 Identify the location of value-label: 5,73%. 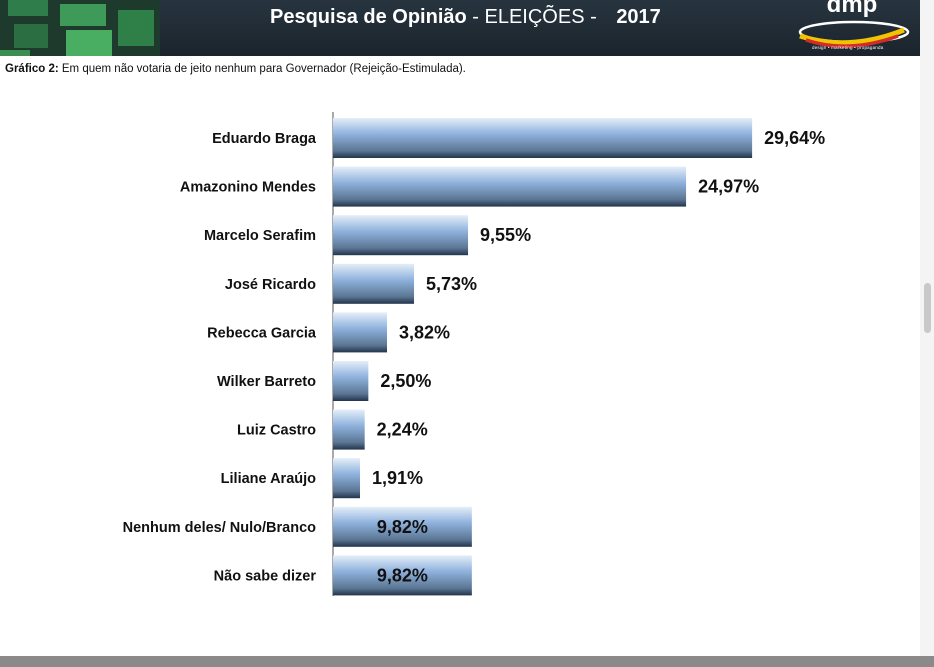
(451, 284).